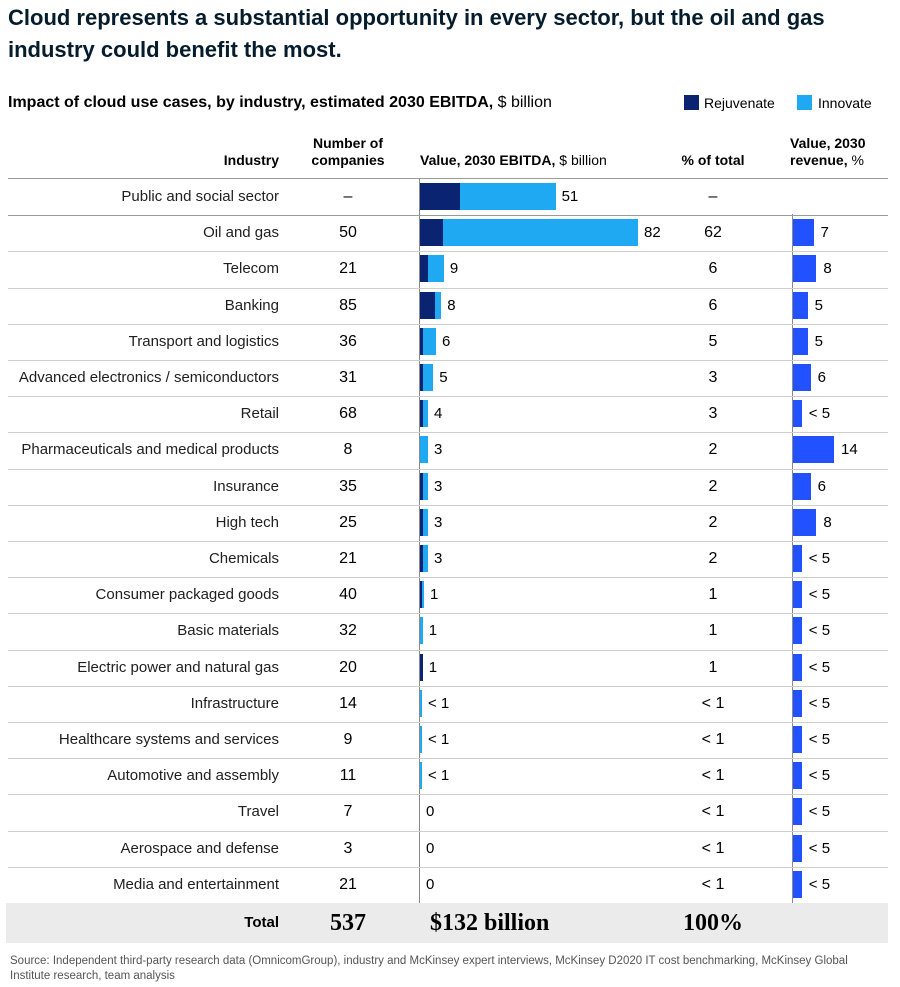  Describe the element at coordinates (348, 449) in the screenshot. I see `company-count: 8` at that location.